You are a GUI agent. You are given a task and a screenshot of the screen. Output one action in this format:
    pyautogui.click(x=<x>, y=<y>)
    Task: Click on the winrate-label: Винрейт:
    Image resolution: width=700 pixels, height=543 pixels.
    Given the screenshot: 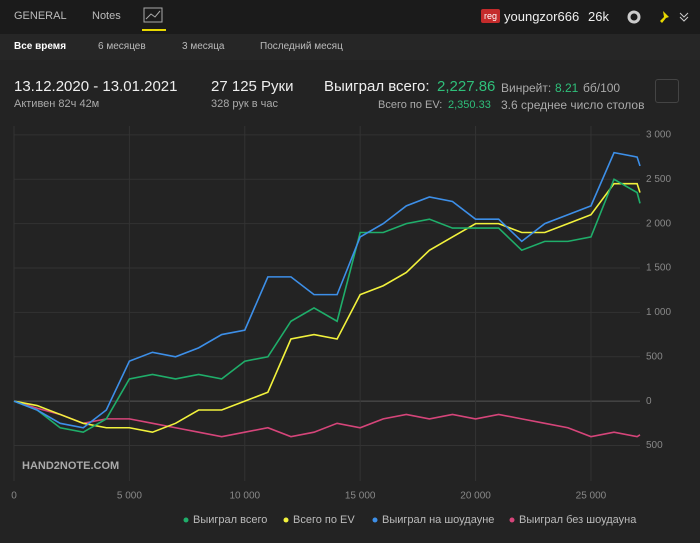 What is the action you would take?
    pyautogui.click(x=526, y=88)
    